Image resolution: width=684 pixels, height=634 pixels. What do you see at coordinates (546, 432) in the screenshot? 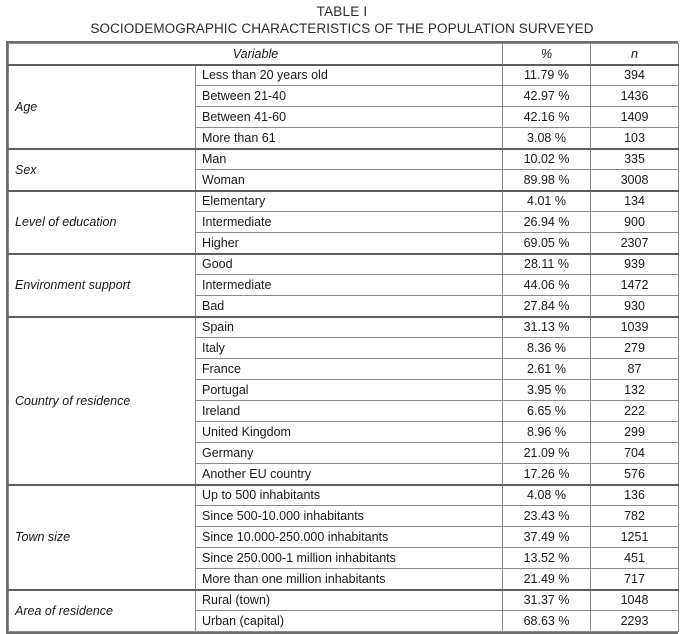
I see `percent-cell: 8.96 %` at bounding box center [546, 432].